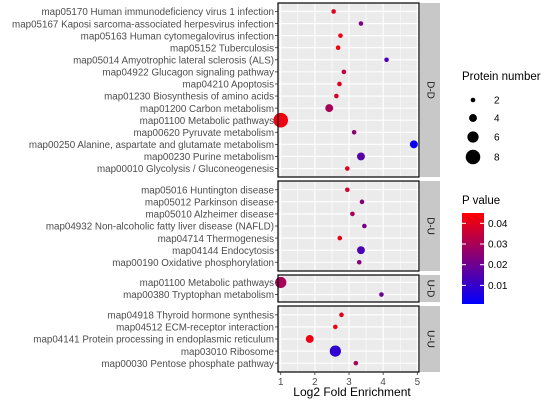 This screenshot has height=406, width=550. What do you see at coordinates (189, 97) in the screenshot?
I see `pathway-label: map01230 Biosynthesis of amino acids` at bounding box center [189, 97].